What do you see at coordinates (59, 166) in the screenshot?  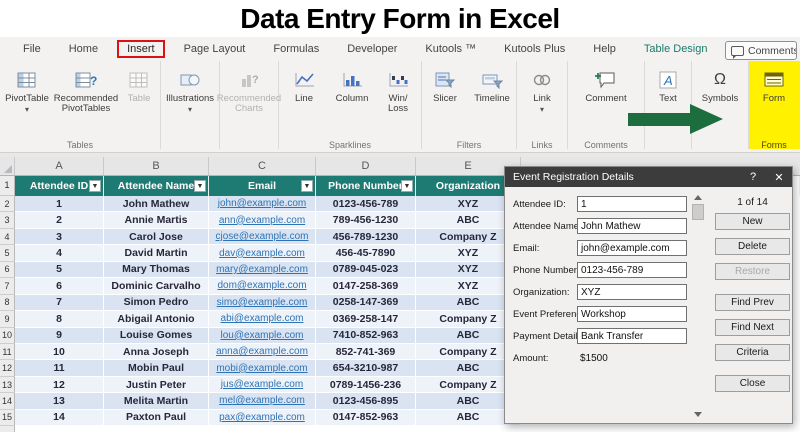 I see `column-header-a: A` at bounding box center [59, 166].